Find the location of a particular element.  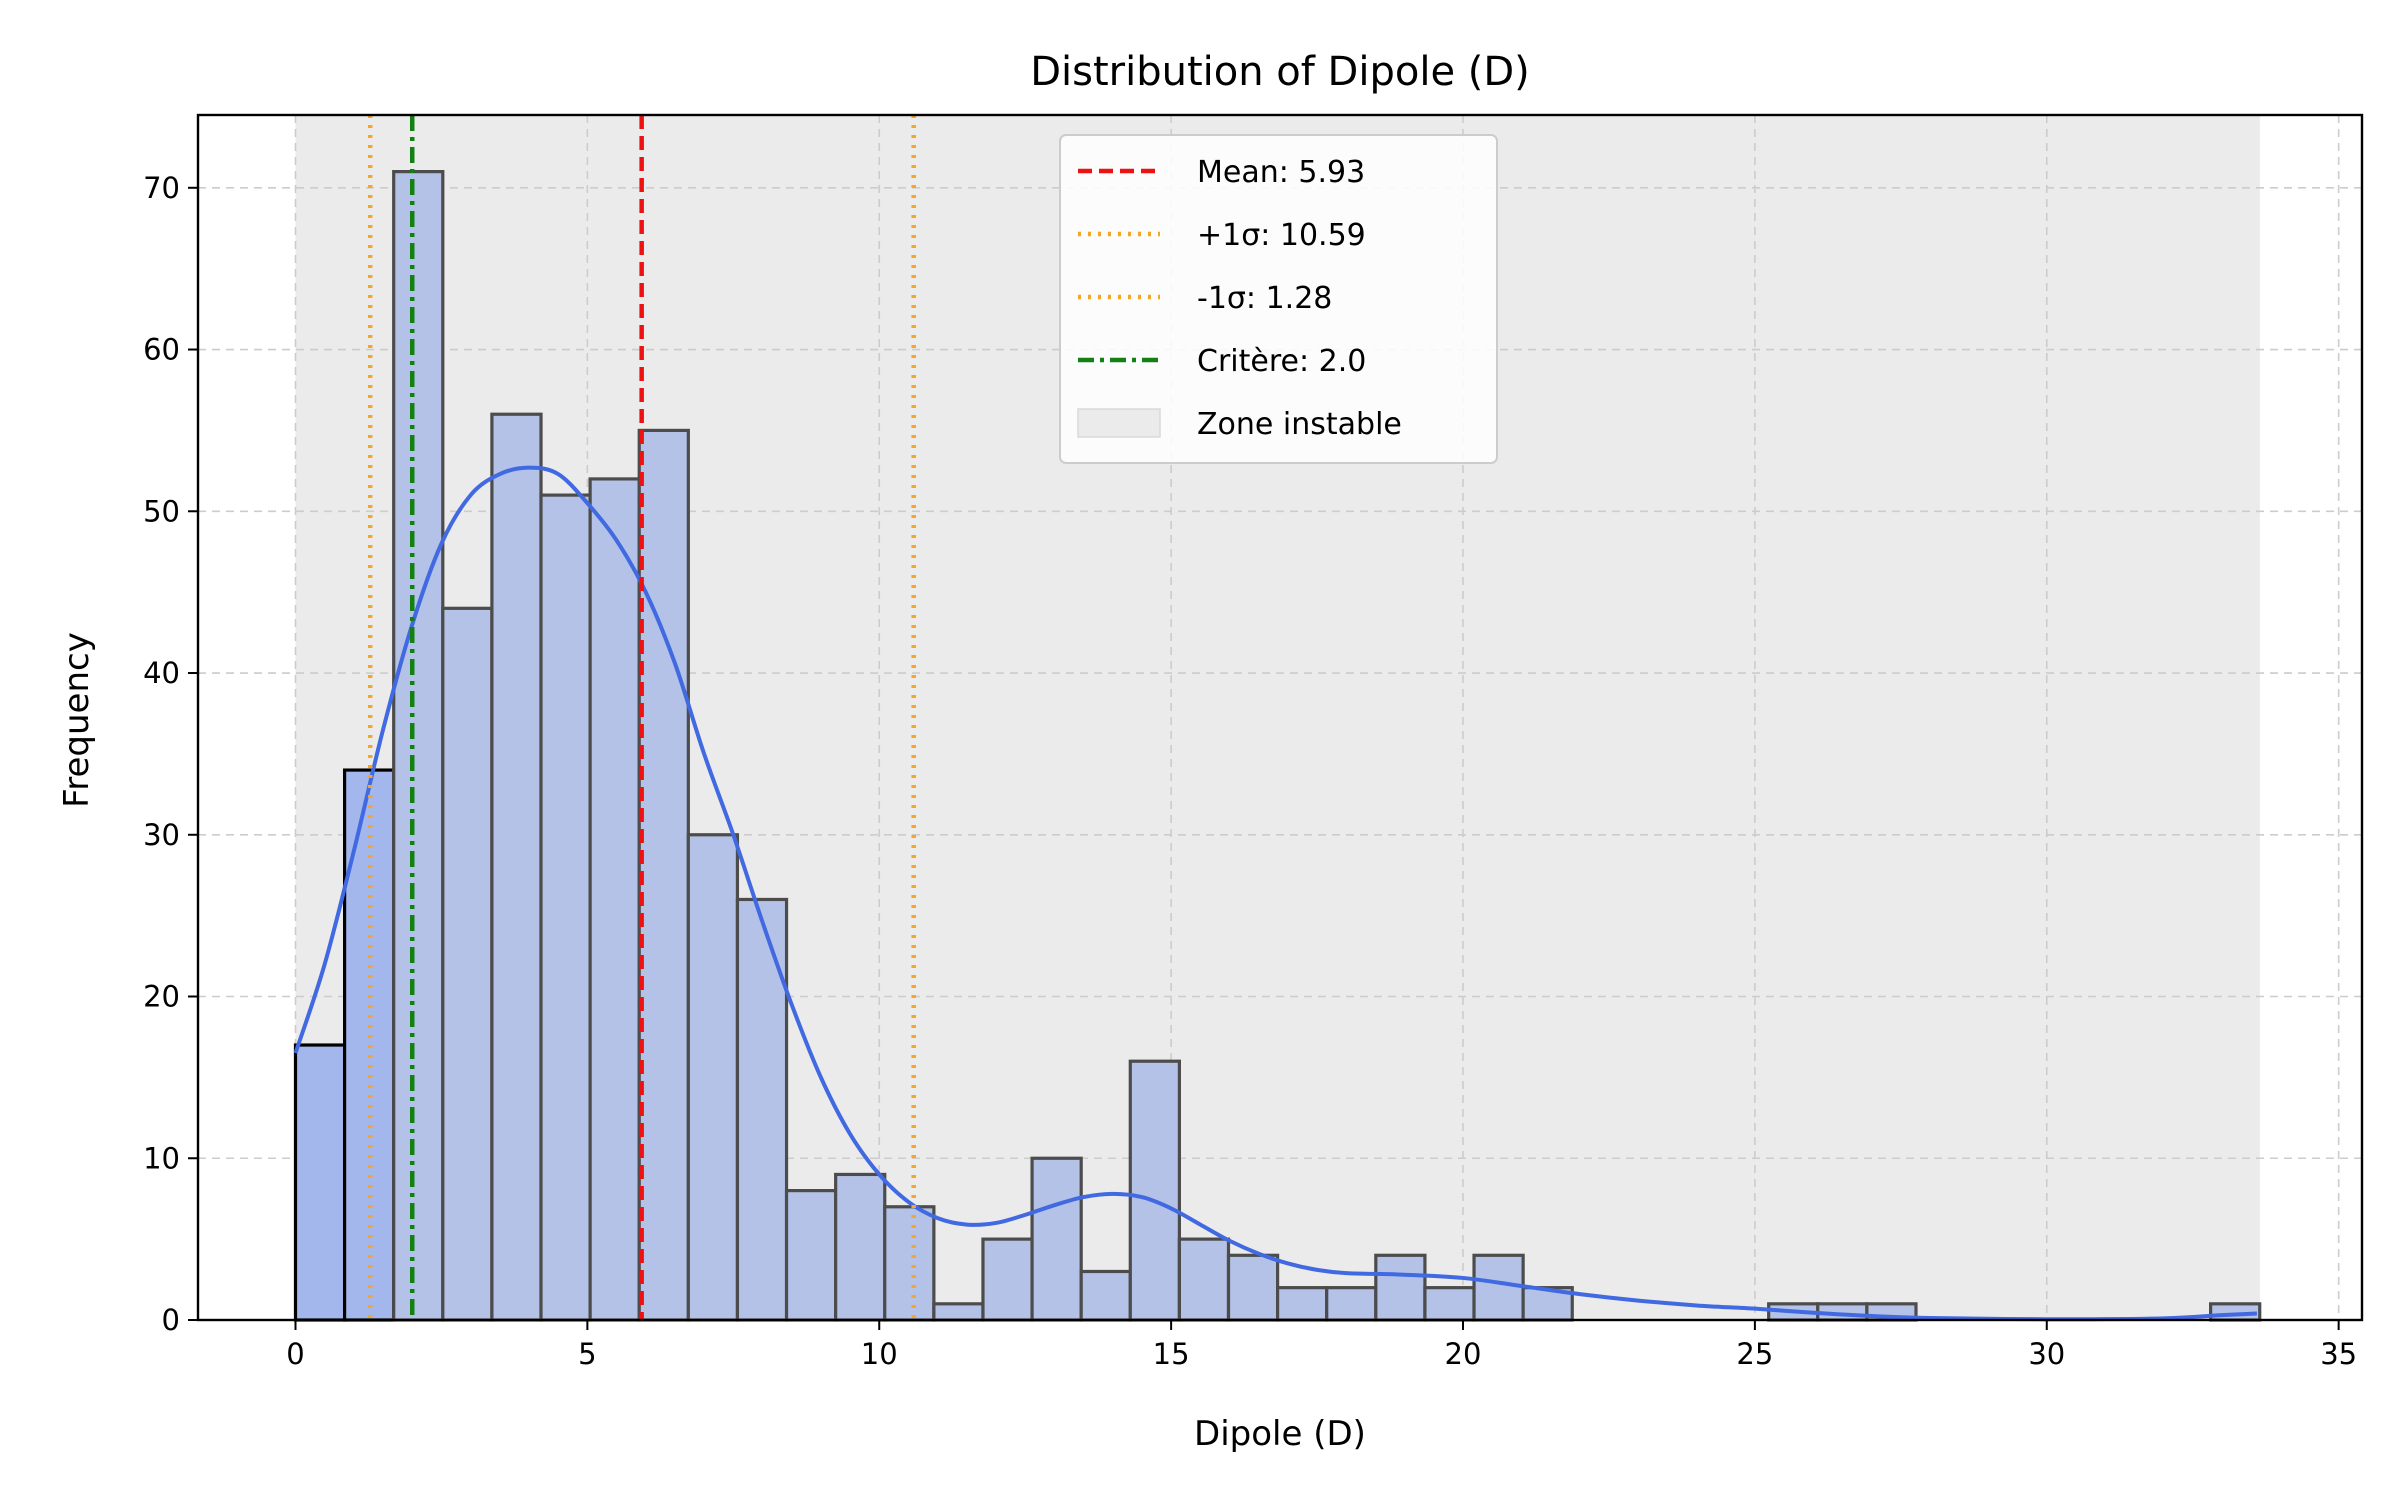

legend-entry-label: Critère: 2.0 is located at coordinates (1281, 361).